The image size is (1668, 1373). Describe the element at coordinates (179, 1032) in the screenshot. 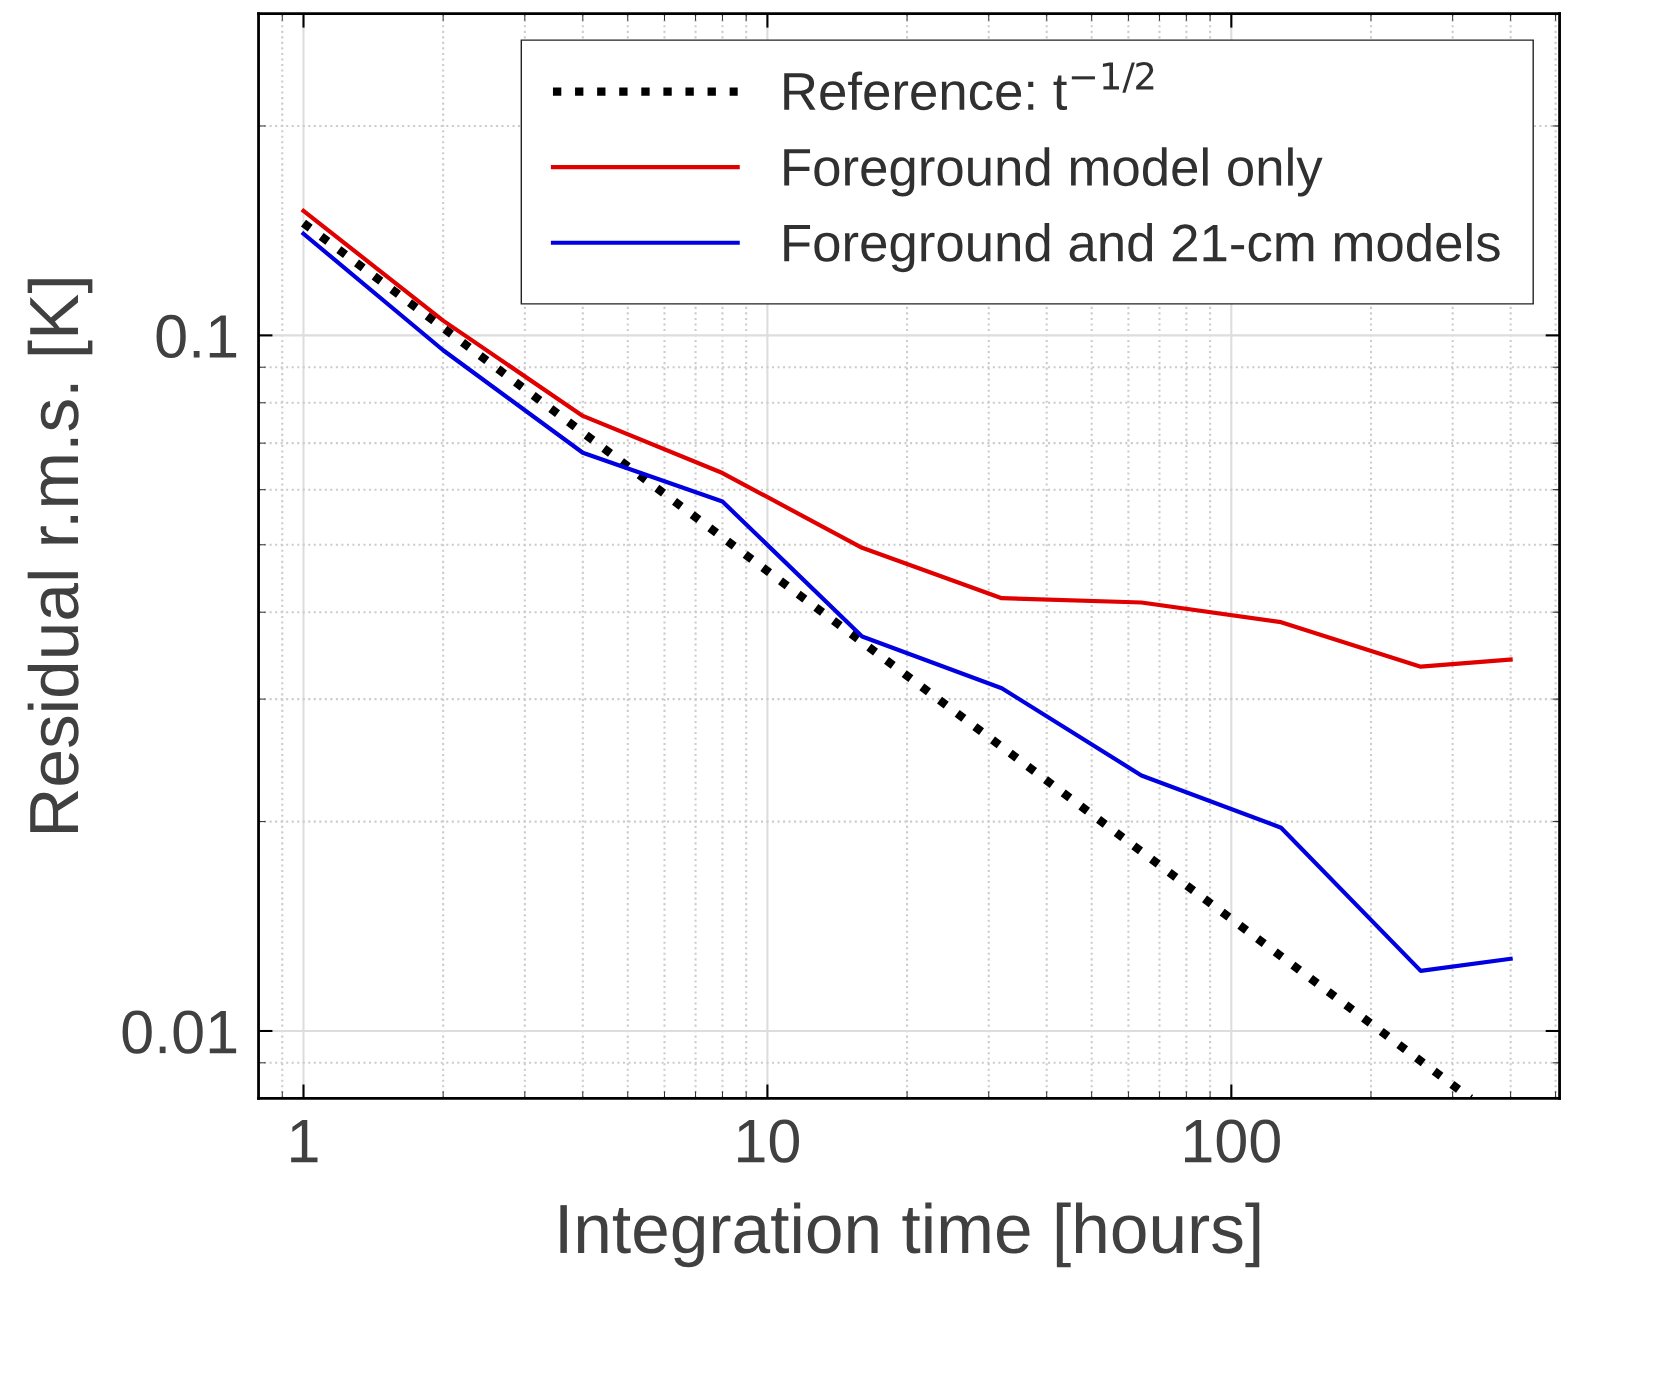

I see `y-tick-label: 0.01` at that location.